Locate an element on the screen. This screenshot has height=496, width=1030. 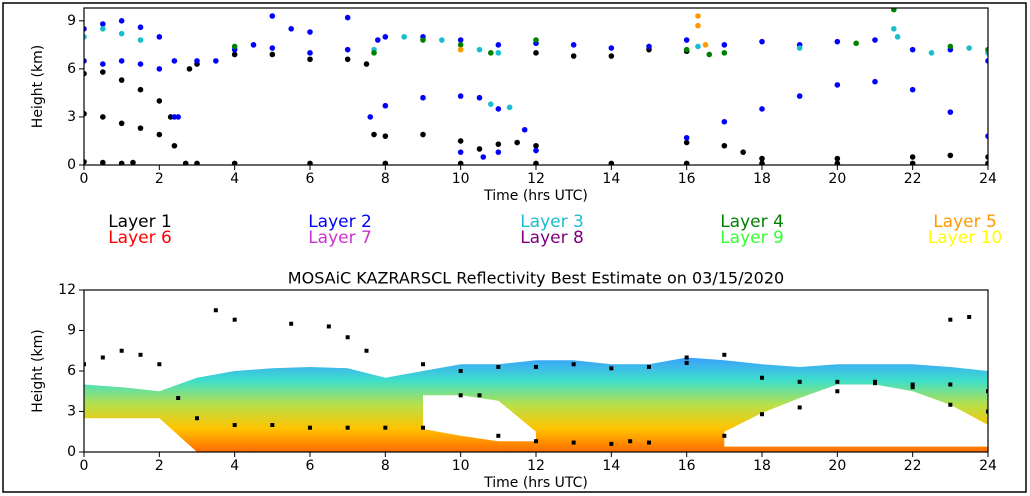
legend-label: Layer 5 is located at coordinates (965, 222).